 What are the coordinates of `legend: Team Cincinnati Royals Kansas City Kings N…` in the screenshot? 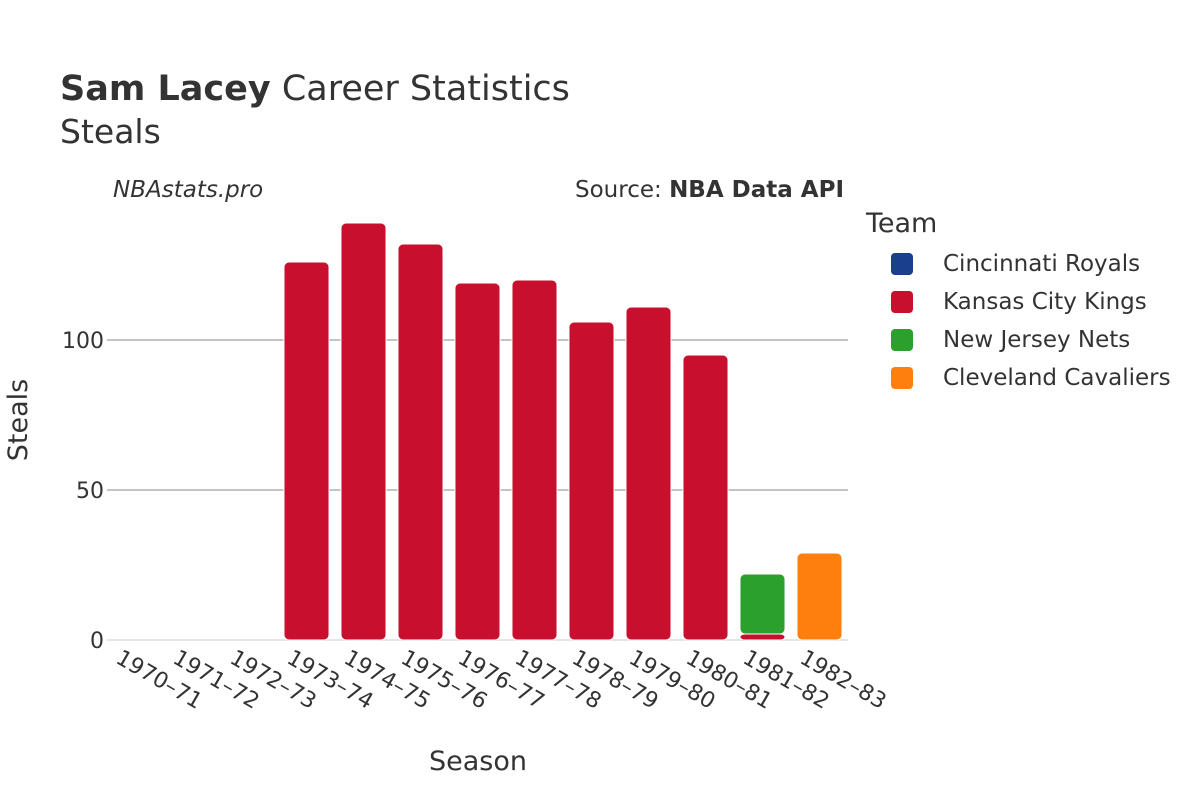 It's located at (1018, 302).